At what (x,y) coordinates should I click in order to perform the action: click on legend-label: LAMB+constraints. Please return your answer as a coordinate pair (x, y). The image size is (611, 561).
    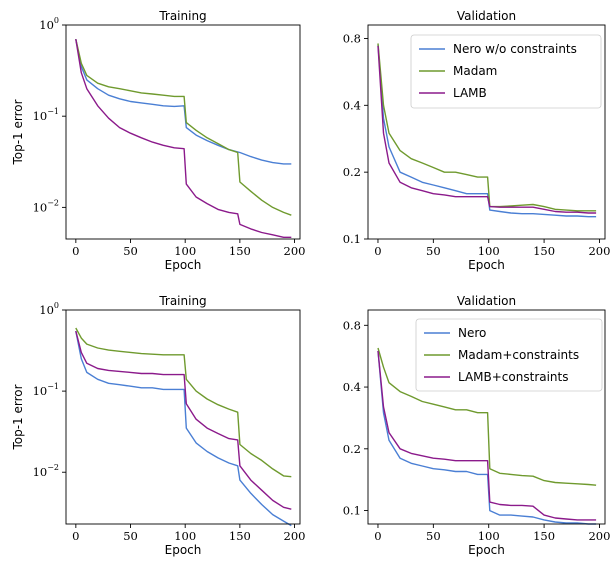
    Looking at the image, I should click on (513, 377).